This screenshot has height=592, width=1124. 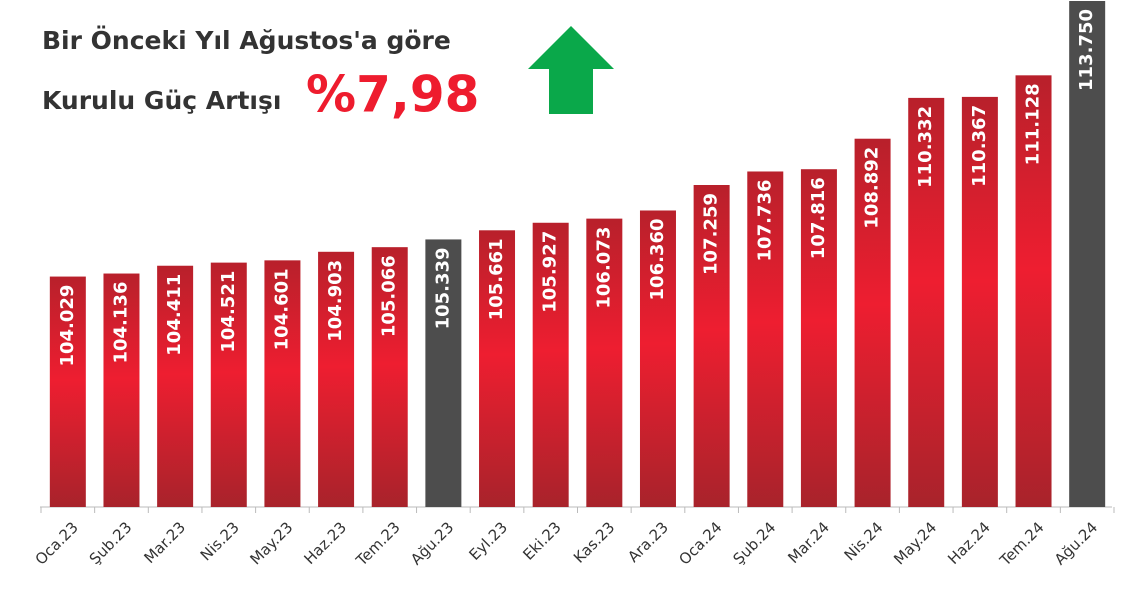 I want to click on value-label: 107.259, so click(x=711, y=234).